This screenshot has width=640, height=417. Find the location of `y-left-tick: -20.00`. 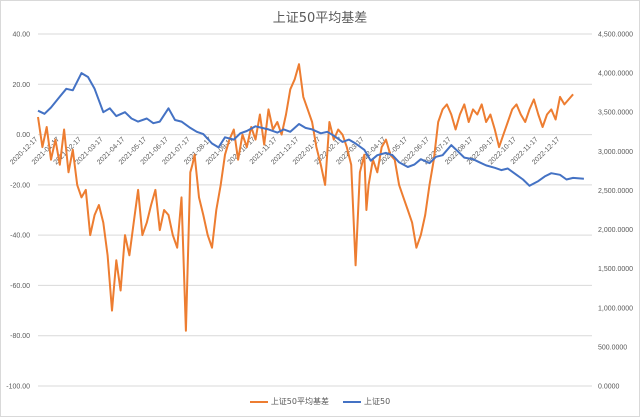

y-left-tick: -20.00 is located at coordinates (20, 185).